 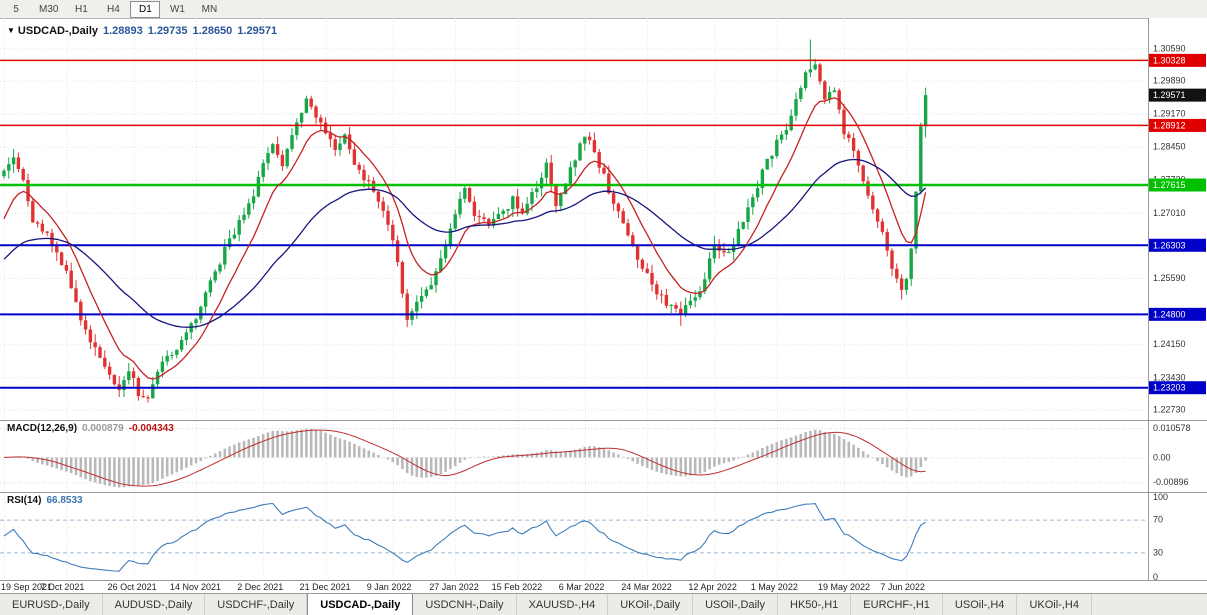 I want to click on svg-text: 30, so click(x=1158, y=552).